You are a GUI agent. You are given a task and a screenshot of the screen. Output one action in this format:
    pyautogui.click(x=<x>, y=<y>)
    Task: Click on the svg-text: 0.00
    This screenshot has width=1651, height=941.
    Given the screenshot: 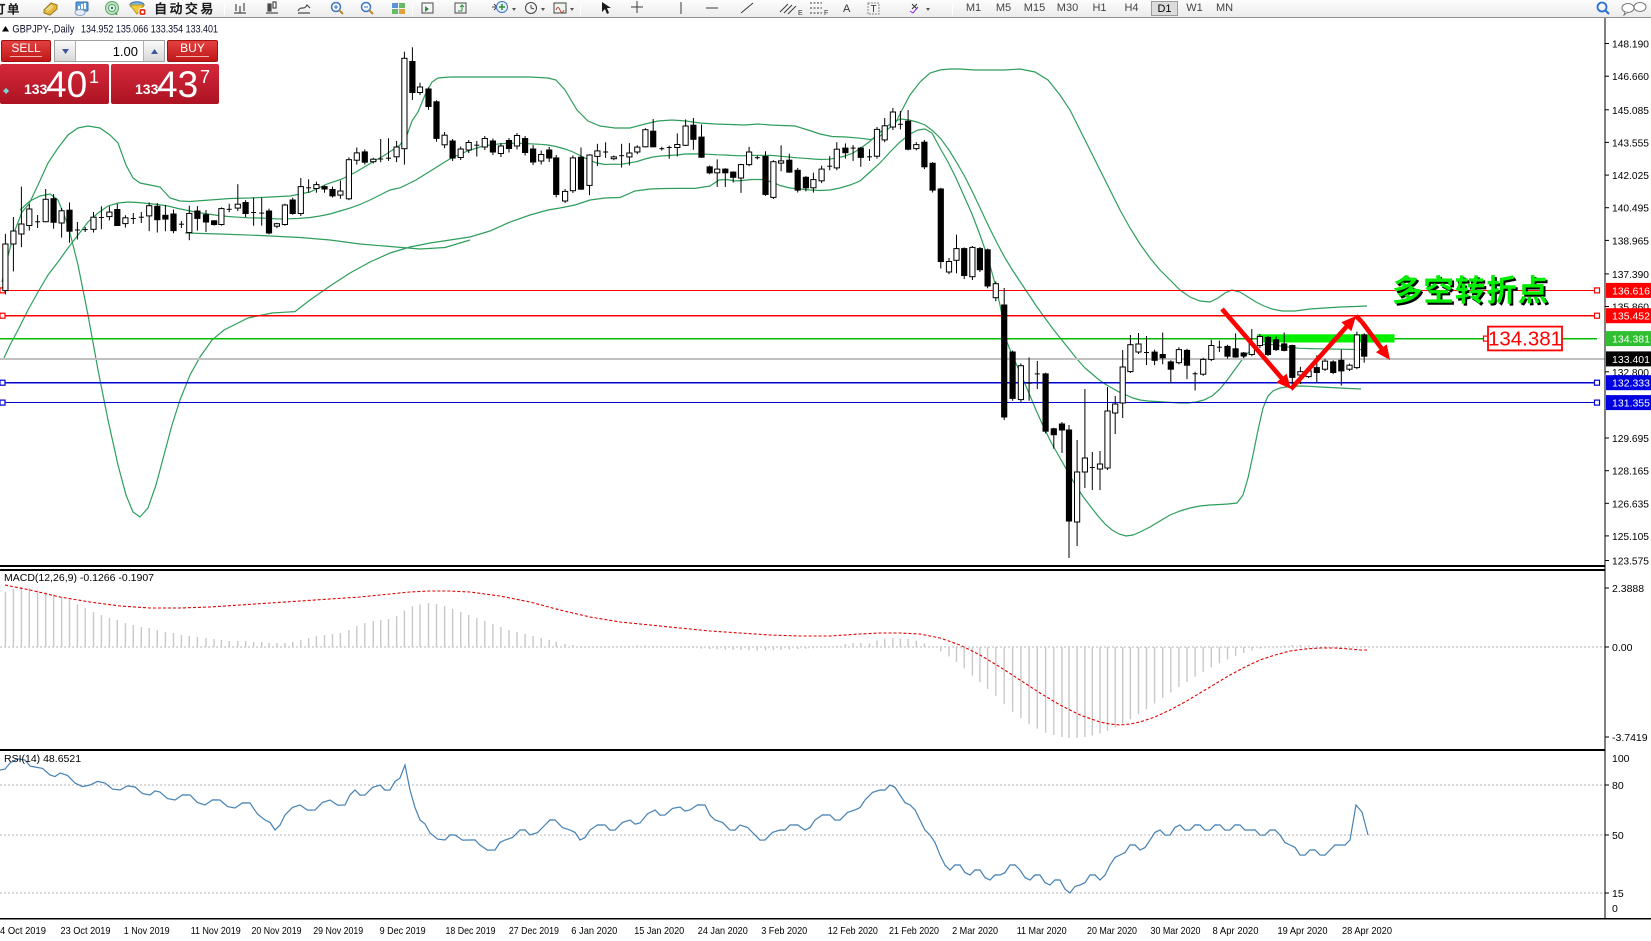 What is the action you would take?
    pyautogui.click(x=1622, y=648)
    